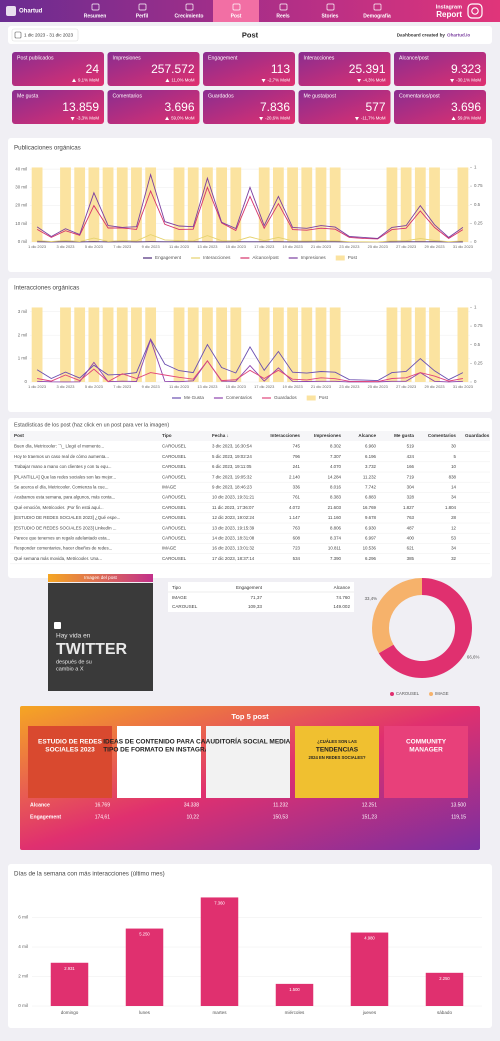 The image size is (500, 1041). Describe the element at coordinates (142, 16) in the screenshot. I see `nav-label: Perfil` at that location.